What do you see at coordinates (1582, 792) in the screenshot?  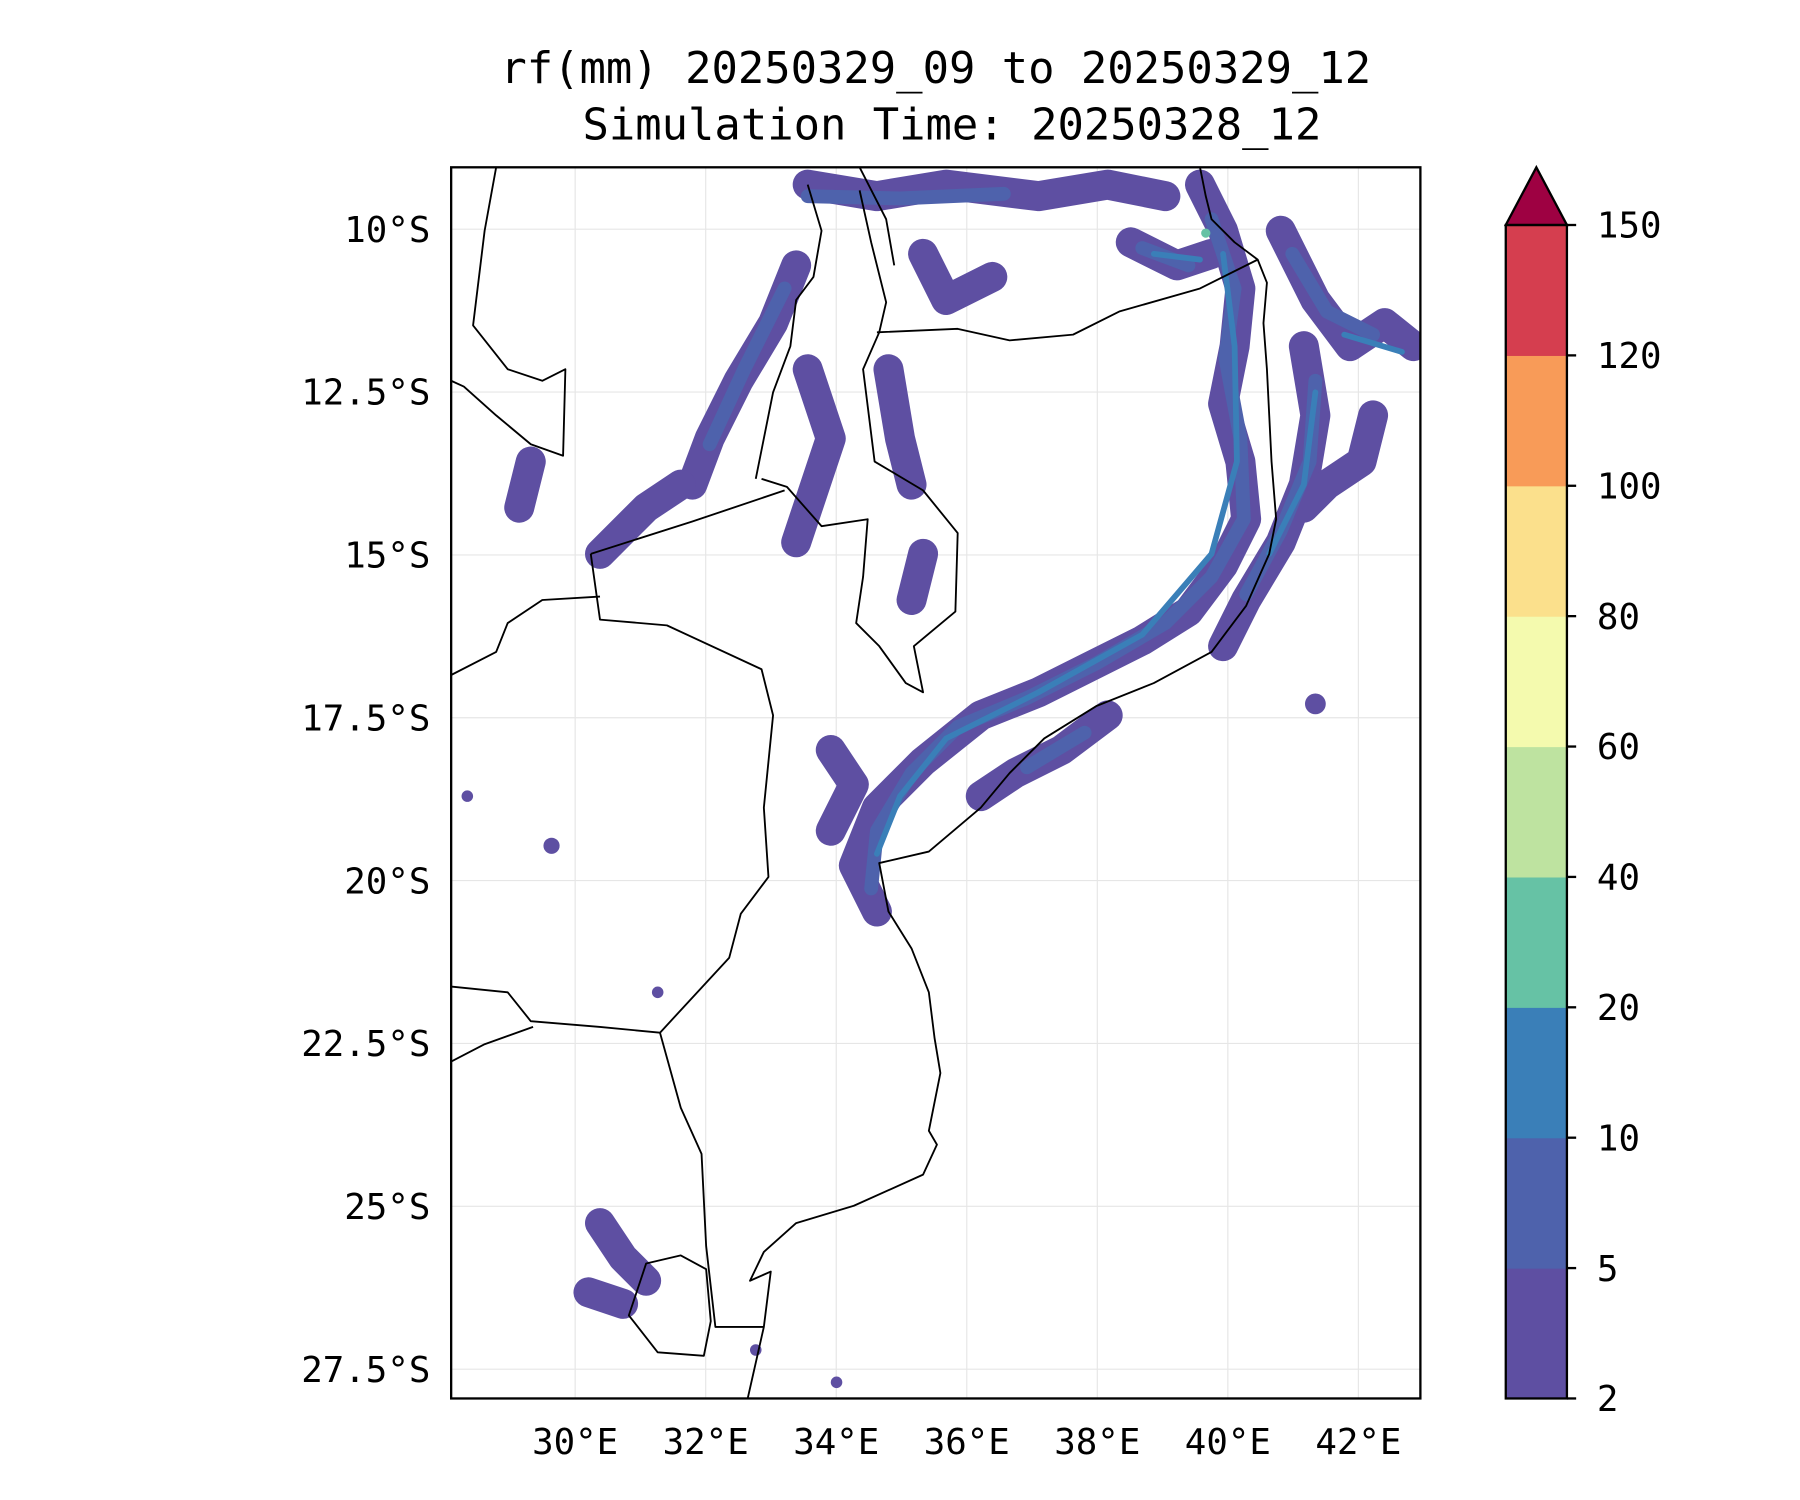 I see `colorbar: 2 5 10 20 40 60 80 100 120 150` at bounding box center [1582, 792].